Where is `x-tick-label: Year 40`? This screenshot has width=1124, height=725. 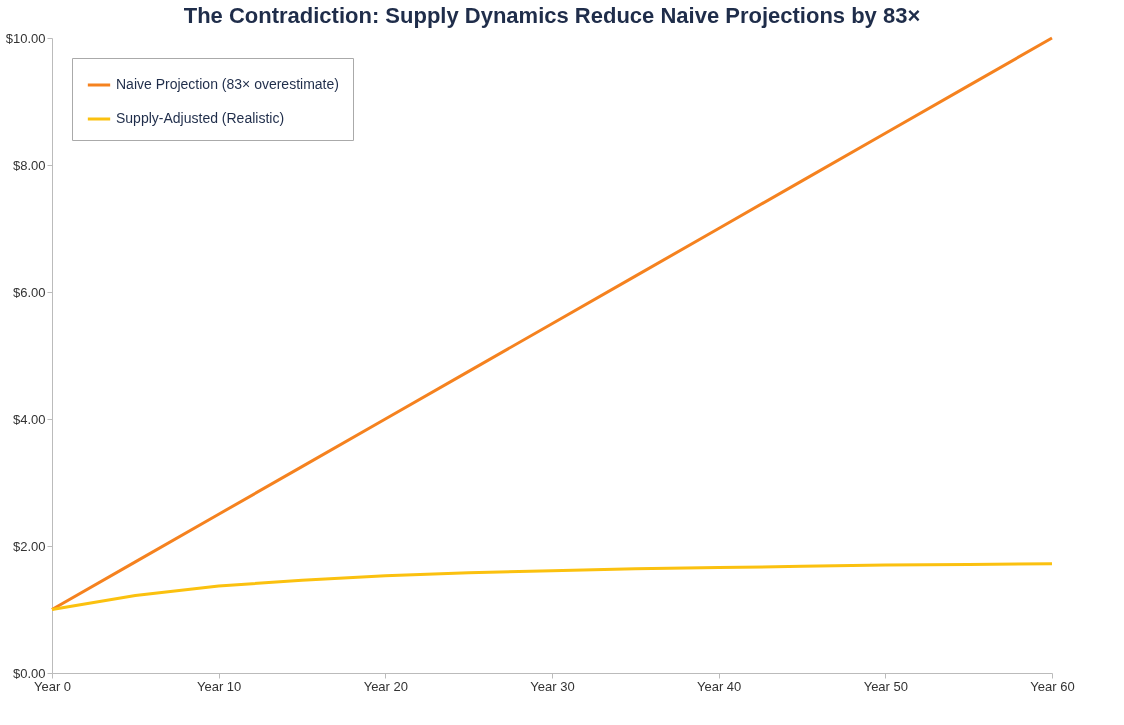
x-tick-label: Year 40 is located at coordinates (719, 686).